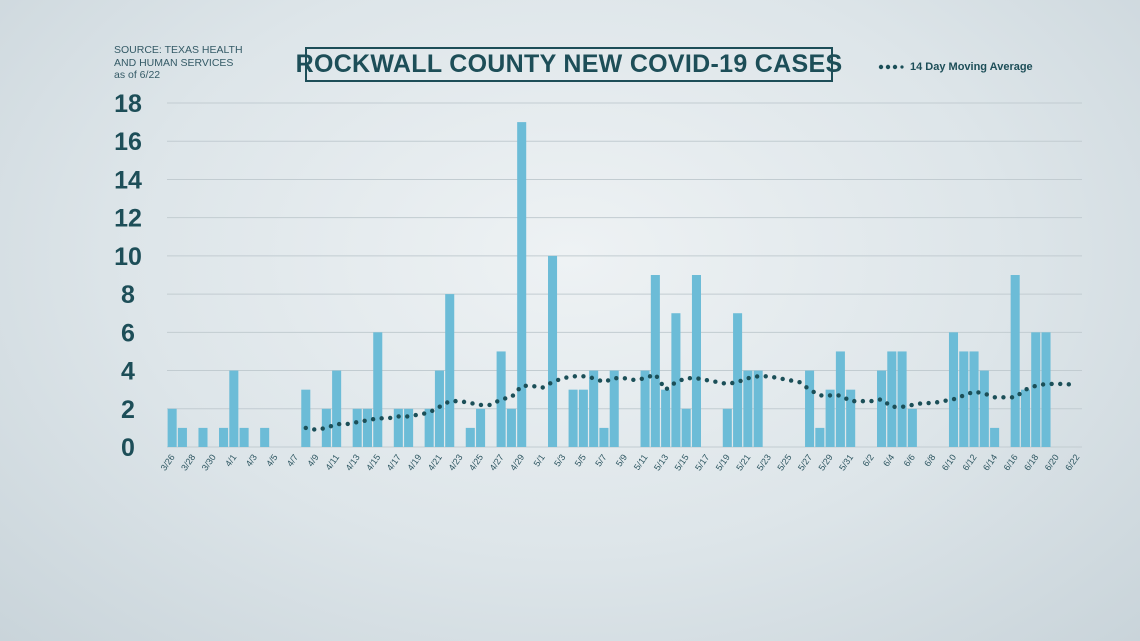  Describe the element at coordinates (888, 460) in the screenshot. I see `x-tick-label: 6/4` at that location.